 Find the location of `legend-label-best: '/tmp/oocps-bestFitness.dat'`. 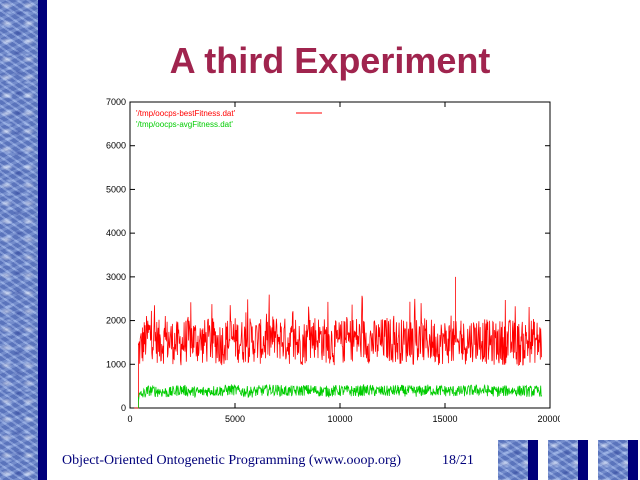

legend-label-best: '/tmp/oocps-bestFitness.dat' is located at coordinates (186, 113).